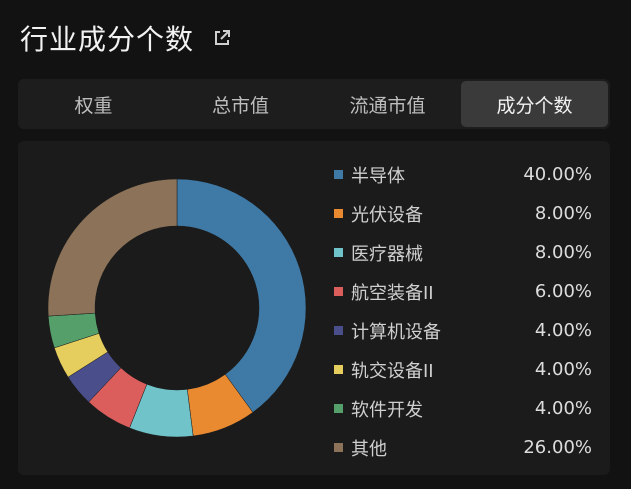 The height and width of the screenshot is (489, 631). I want to click on legend-item: 航空装备II 6.00%, so click(465, 291).